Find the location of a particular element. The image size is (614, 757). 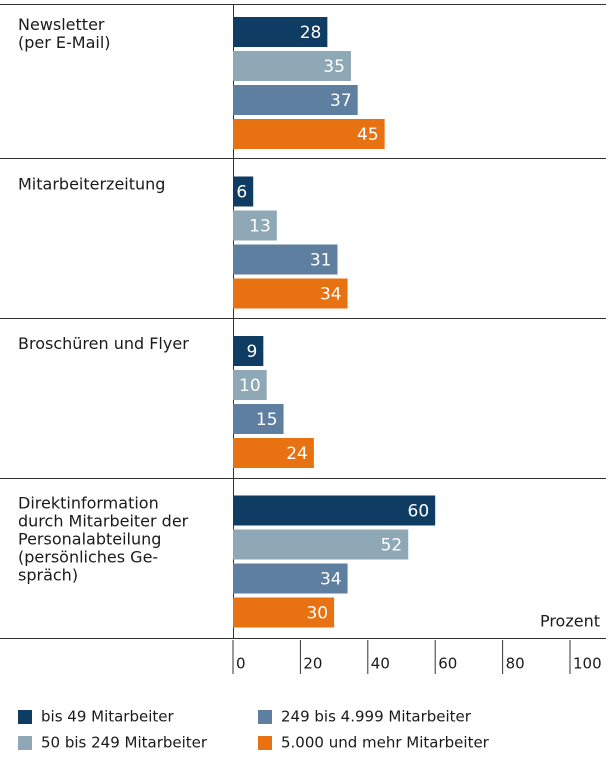

category-label: Mitarbeiterzeitung is located at coordinates (91, 183).